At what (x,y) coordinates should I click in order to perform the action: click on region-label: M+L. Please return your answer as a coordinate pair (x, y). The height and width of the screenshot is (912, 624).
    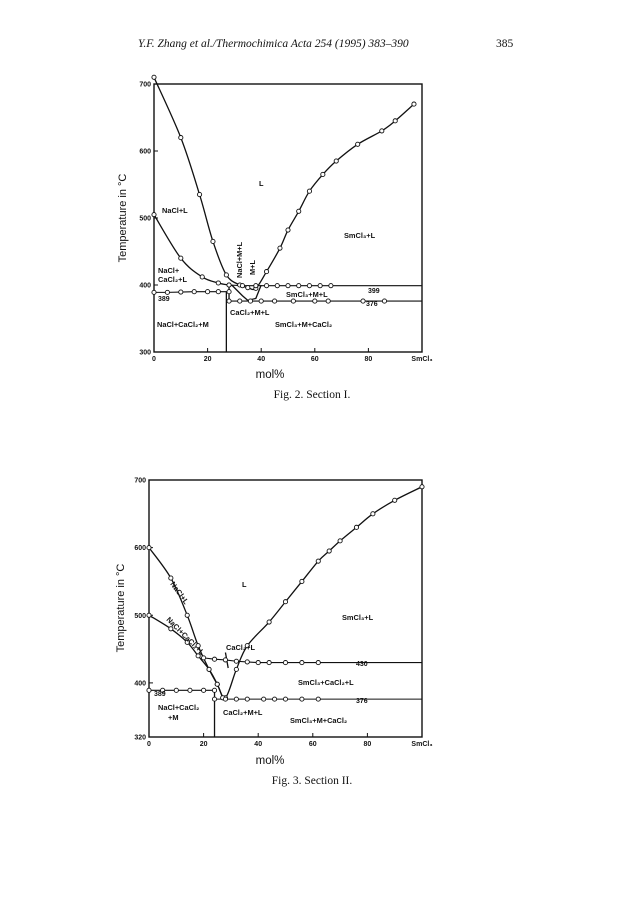
    Looking at the image, I should click on (252, 267).